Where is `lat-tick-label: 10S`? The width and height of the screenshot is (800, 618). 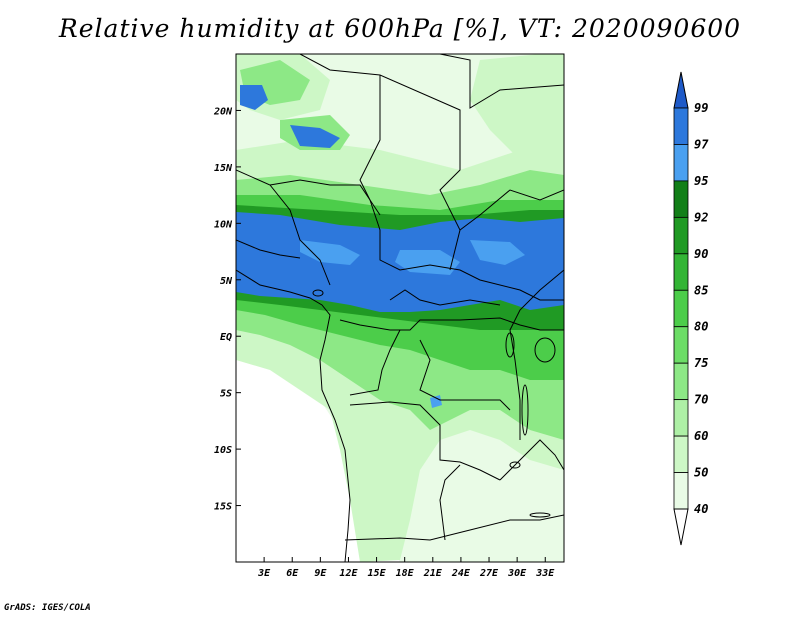 lat-tick-label: 10S is located at coordinates (223, 450).